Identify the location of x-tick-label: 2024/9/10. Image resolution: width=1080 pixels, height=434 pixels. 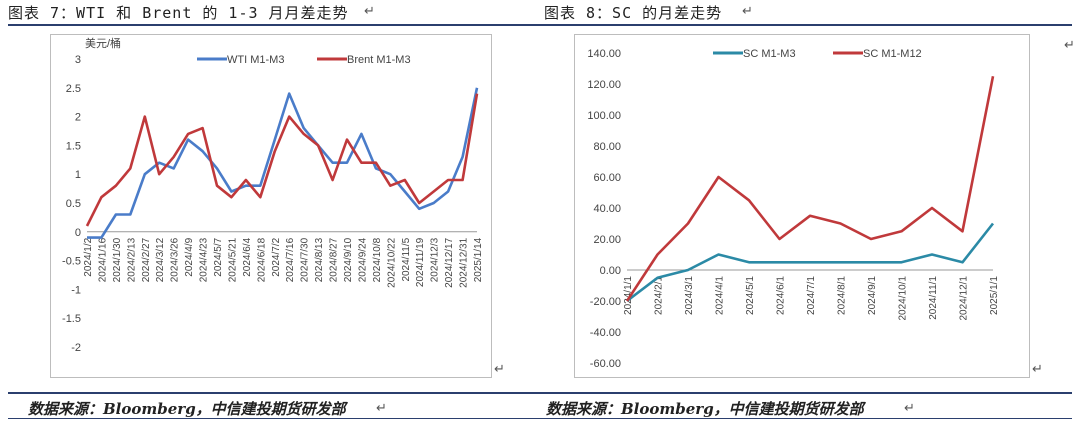
(348, 259).